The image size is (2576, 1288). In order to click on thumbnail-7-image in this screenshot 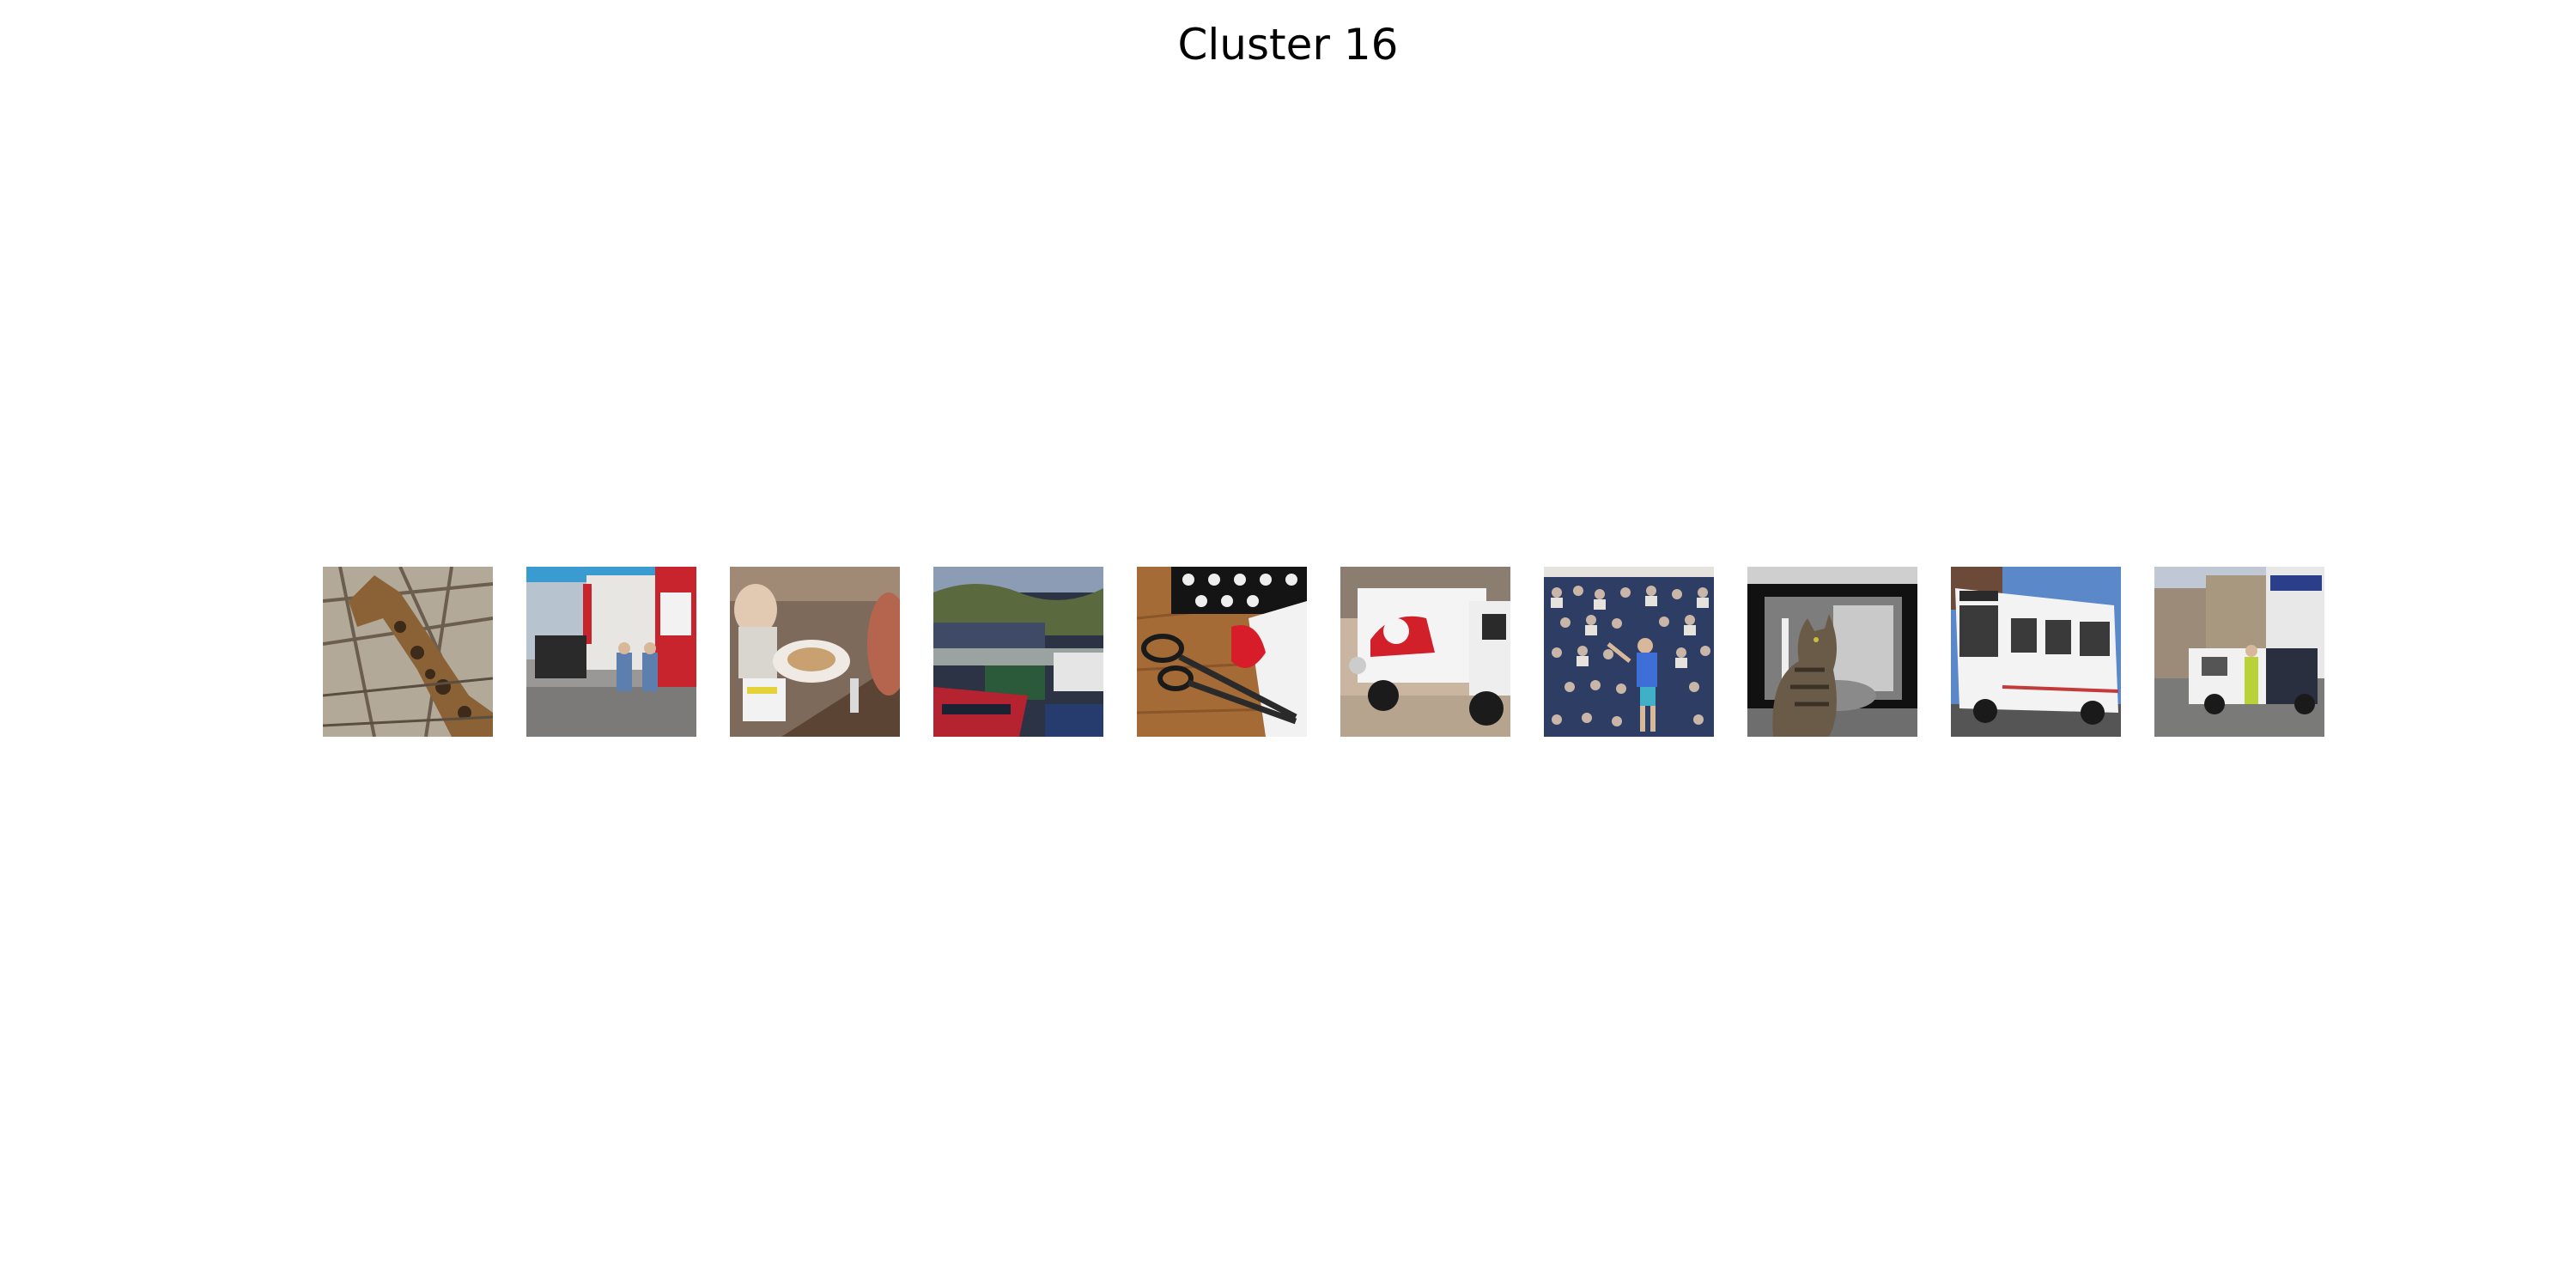, I will do `click(1629, 652)`.